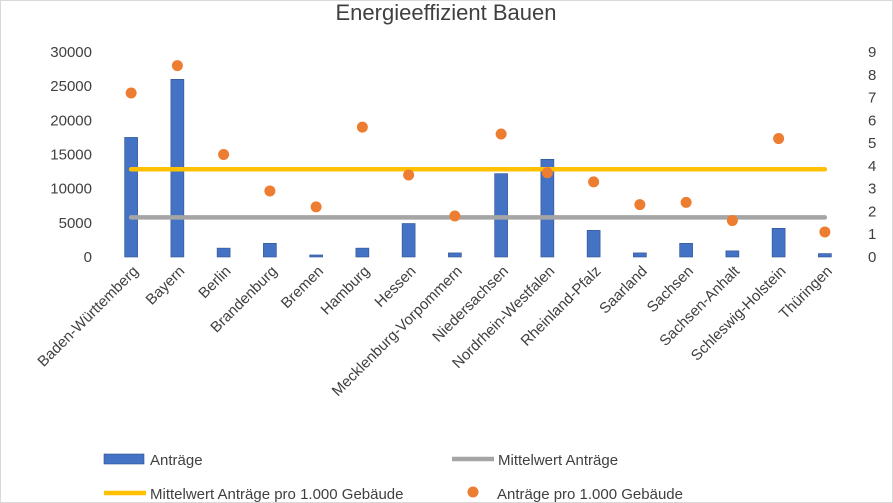 This screenshot has width=893, height=503. What do you see at coordinates (409, 175) in the screenshot?
I see `point-hessen` at bounding box center [409, 175].